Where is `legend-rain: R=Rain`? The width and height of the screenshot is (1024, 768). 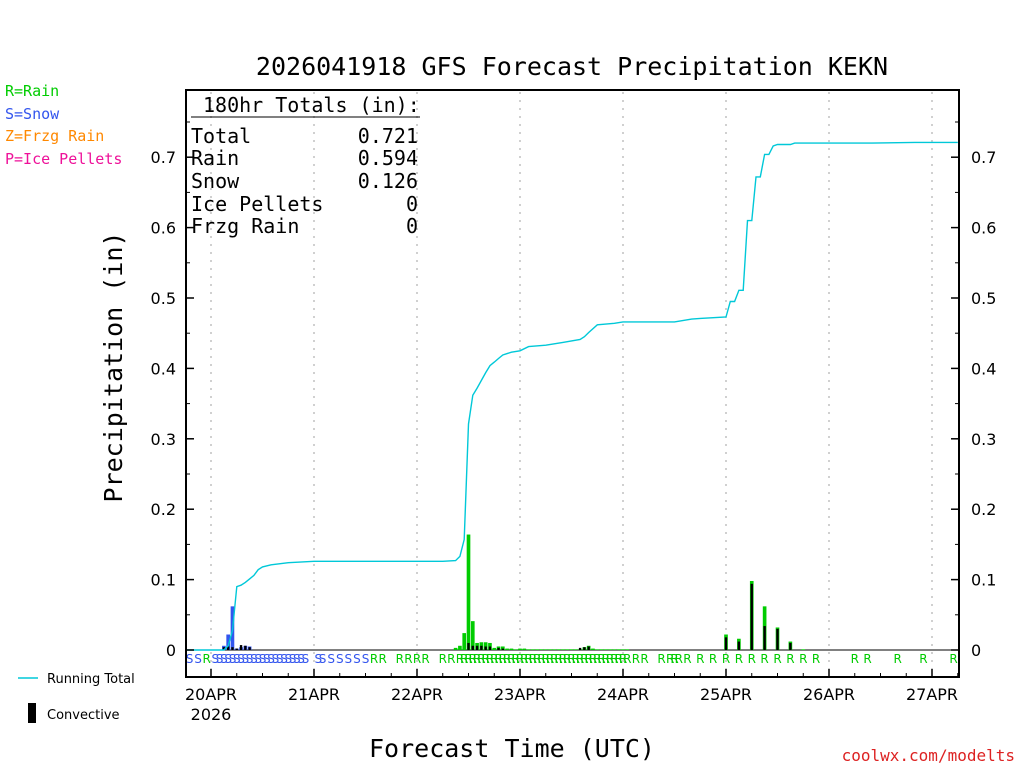 legend-rain: R=Rain is located at coordinates (32, 91).